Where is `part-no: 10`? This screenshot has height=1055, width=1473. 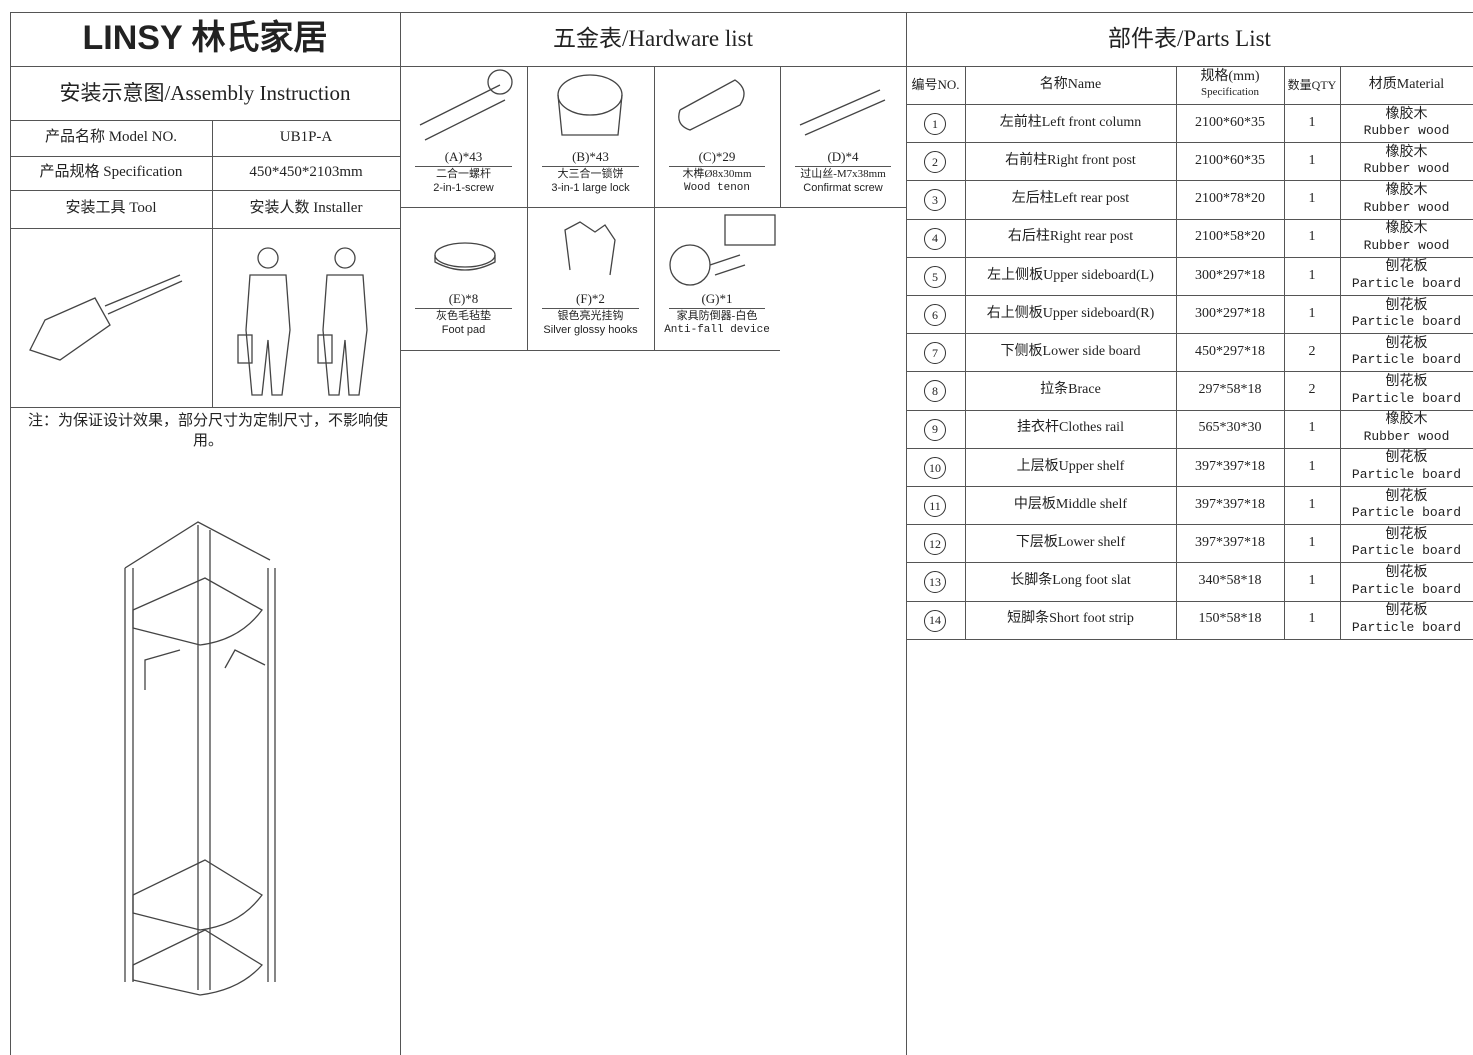
part-no: 10 is located at coordinates (935, 467).